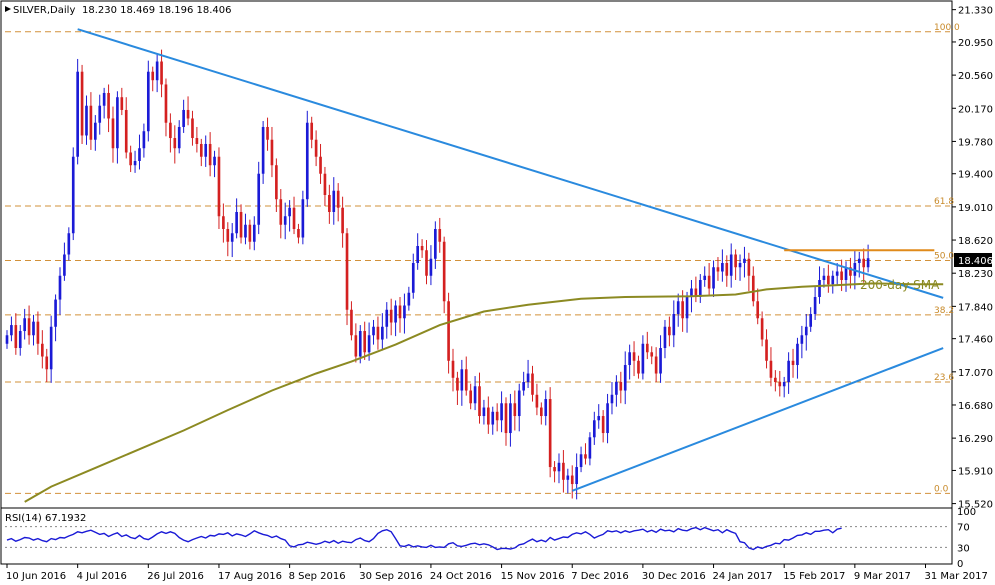 This screenshot has width=995, height=585. I want to click on rsi-tick-label: 0, so click(960, 564).